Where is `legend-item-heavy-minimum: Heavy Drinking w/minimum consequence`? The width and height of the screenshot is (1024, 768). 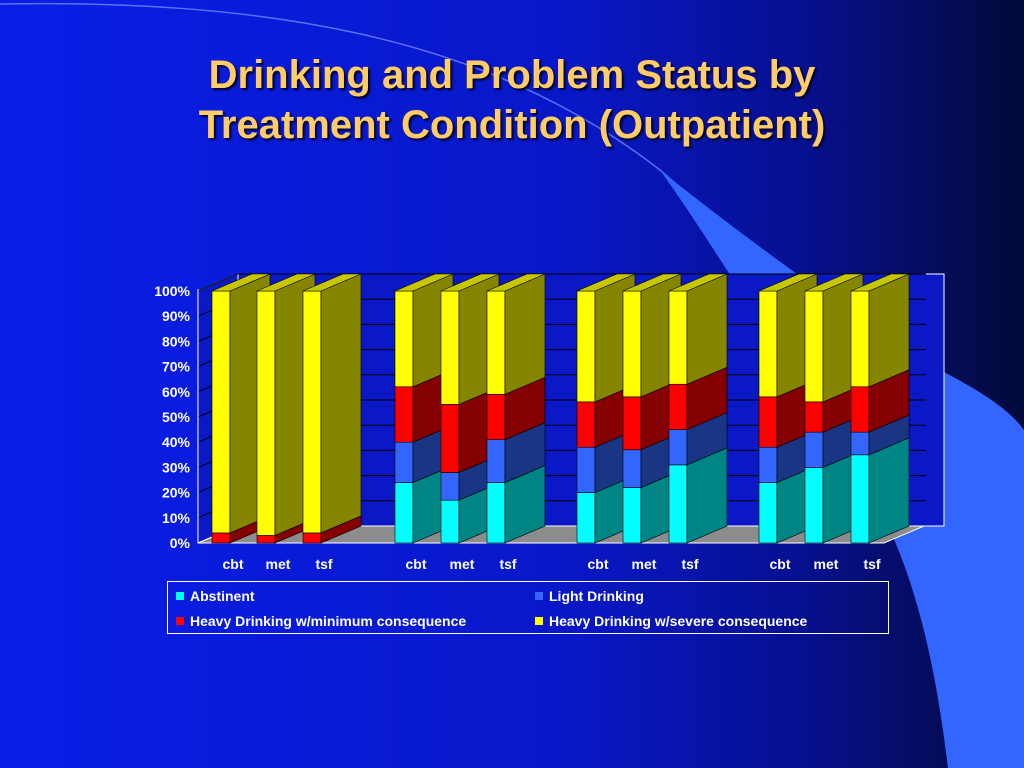 legend-item-heavy-minimum: Heavy Drinking w/minimum consequence is located at coordinates (321, 621).